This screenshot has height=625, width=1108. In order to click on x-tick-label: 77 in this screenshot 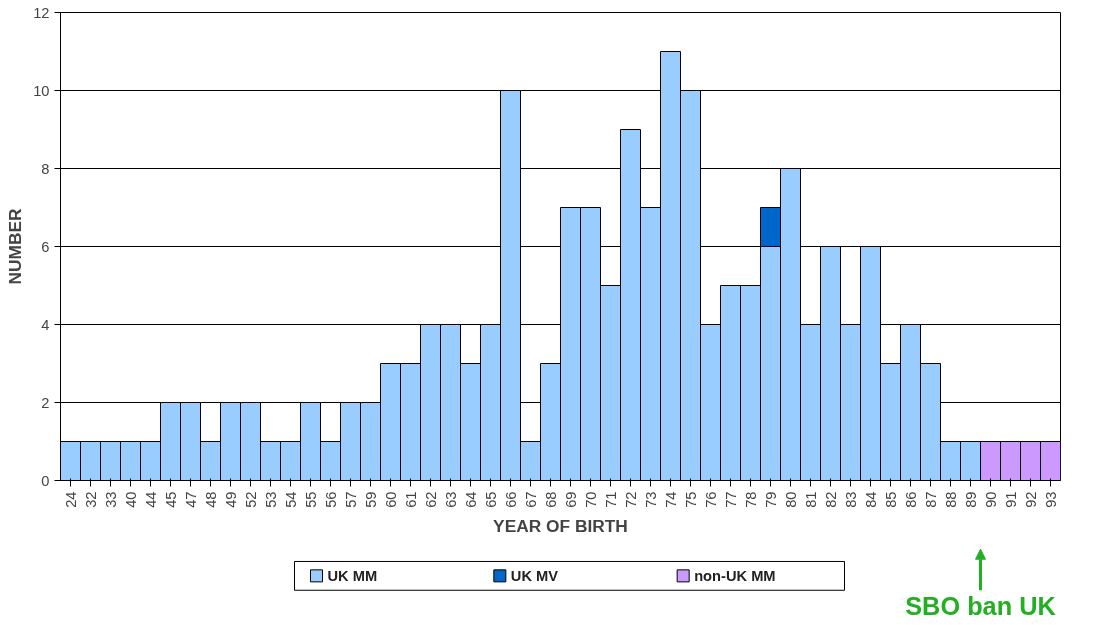, I will do `click(730, 499)`.